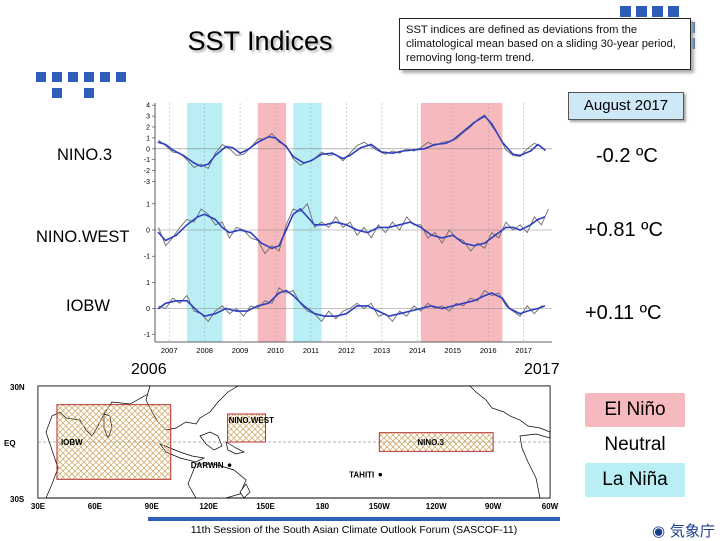  What do you see at coordinates (72, 442) in the screenshot?
I see `region-label-0: IOBW` at bounding box center [72, 442].